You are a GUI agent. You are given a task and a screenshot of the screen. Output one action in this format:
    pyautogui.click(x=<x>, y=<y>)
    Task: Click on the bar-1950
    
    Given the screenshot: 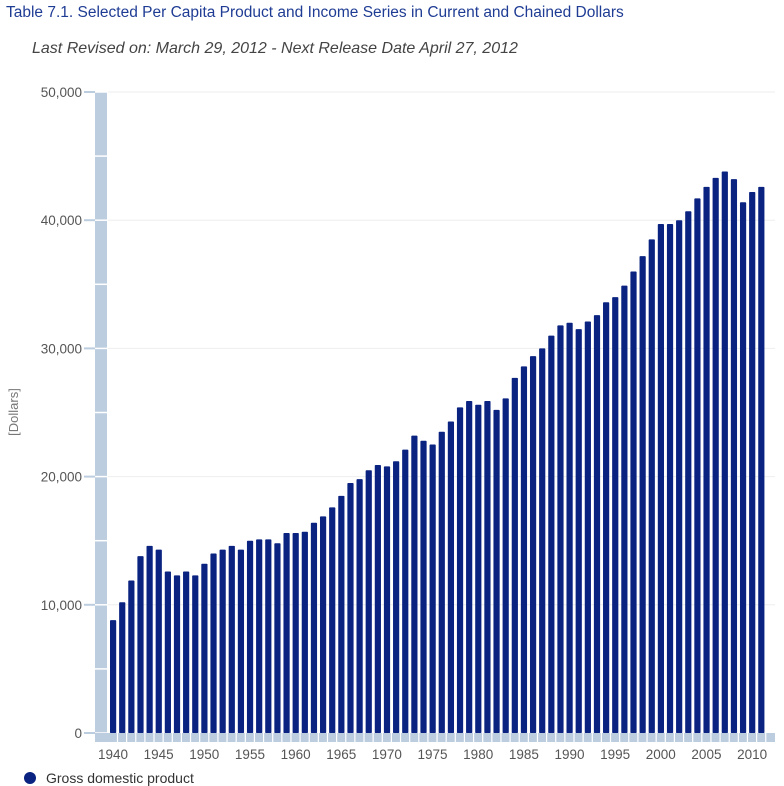 What is the action you would take?
    pyautogui.click(x=204, y=648)
    